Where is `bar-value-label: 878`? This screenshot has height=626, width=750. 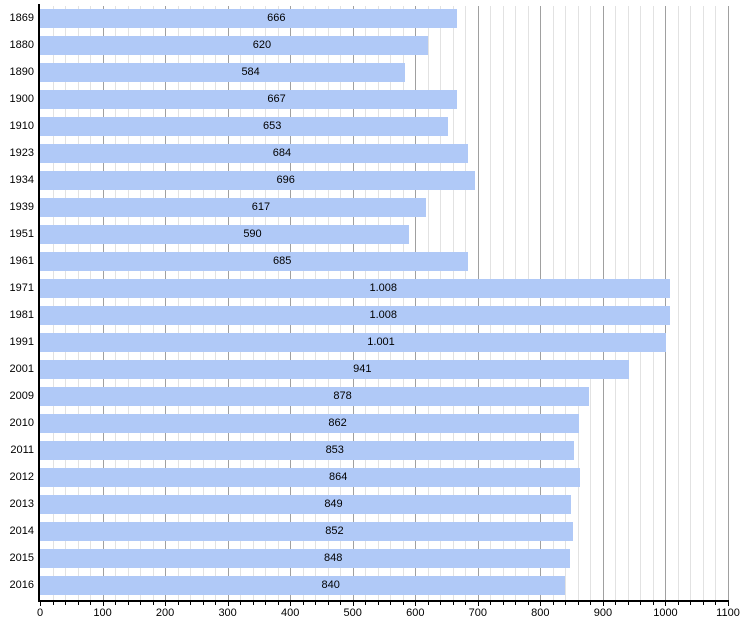 bar-value-label: 878 is located at coordinates (342, 395).